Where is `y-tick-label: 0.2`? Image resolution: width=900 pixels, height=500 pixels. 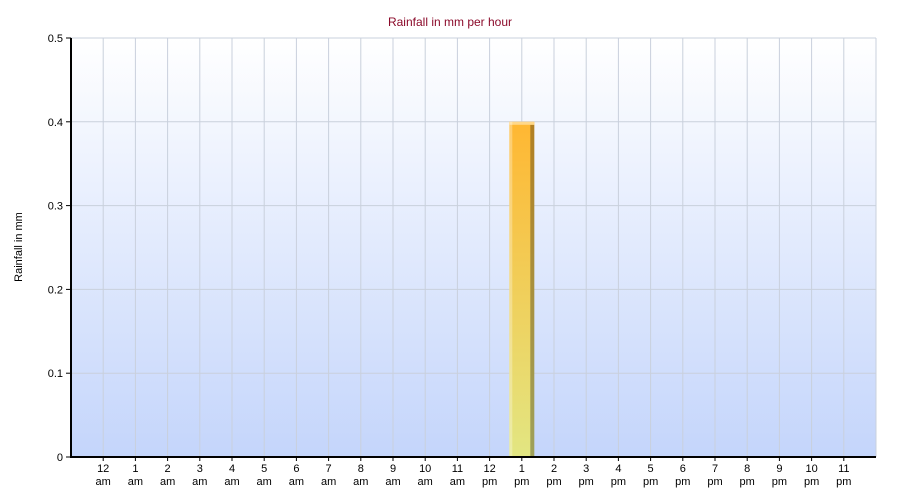
y-tick-label: 0.2 is located at coordinates (55, 290).